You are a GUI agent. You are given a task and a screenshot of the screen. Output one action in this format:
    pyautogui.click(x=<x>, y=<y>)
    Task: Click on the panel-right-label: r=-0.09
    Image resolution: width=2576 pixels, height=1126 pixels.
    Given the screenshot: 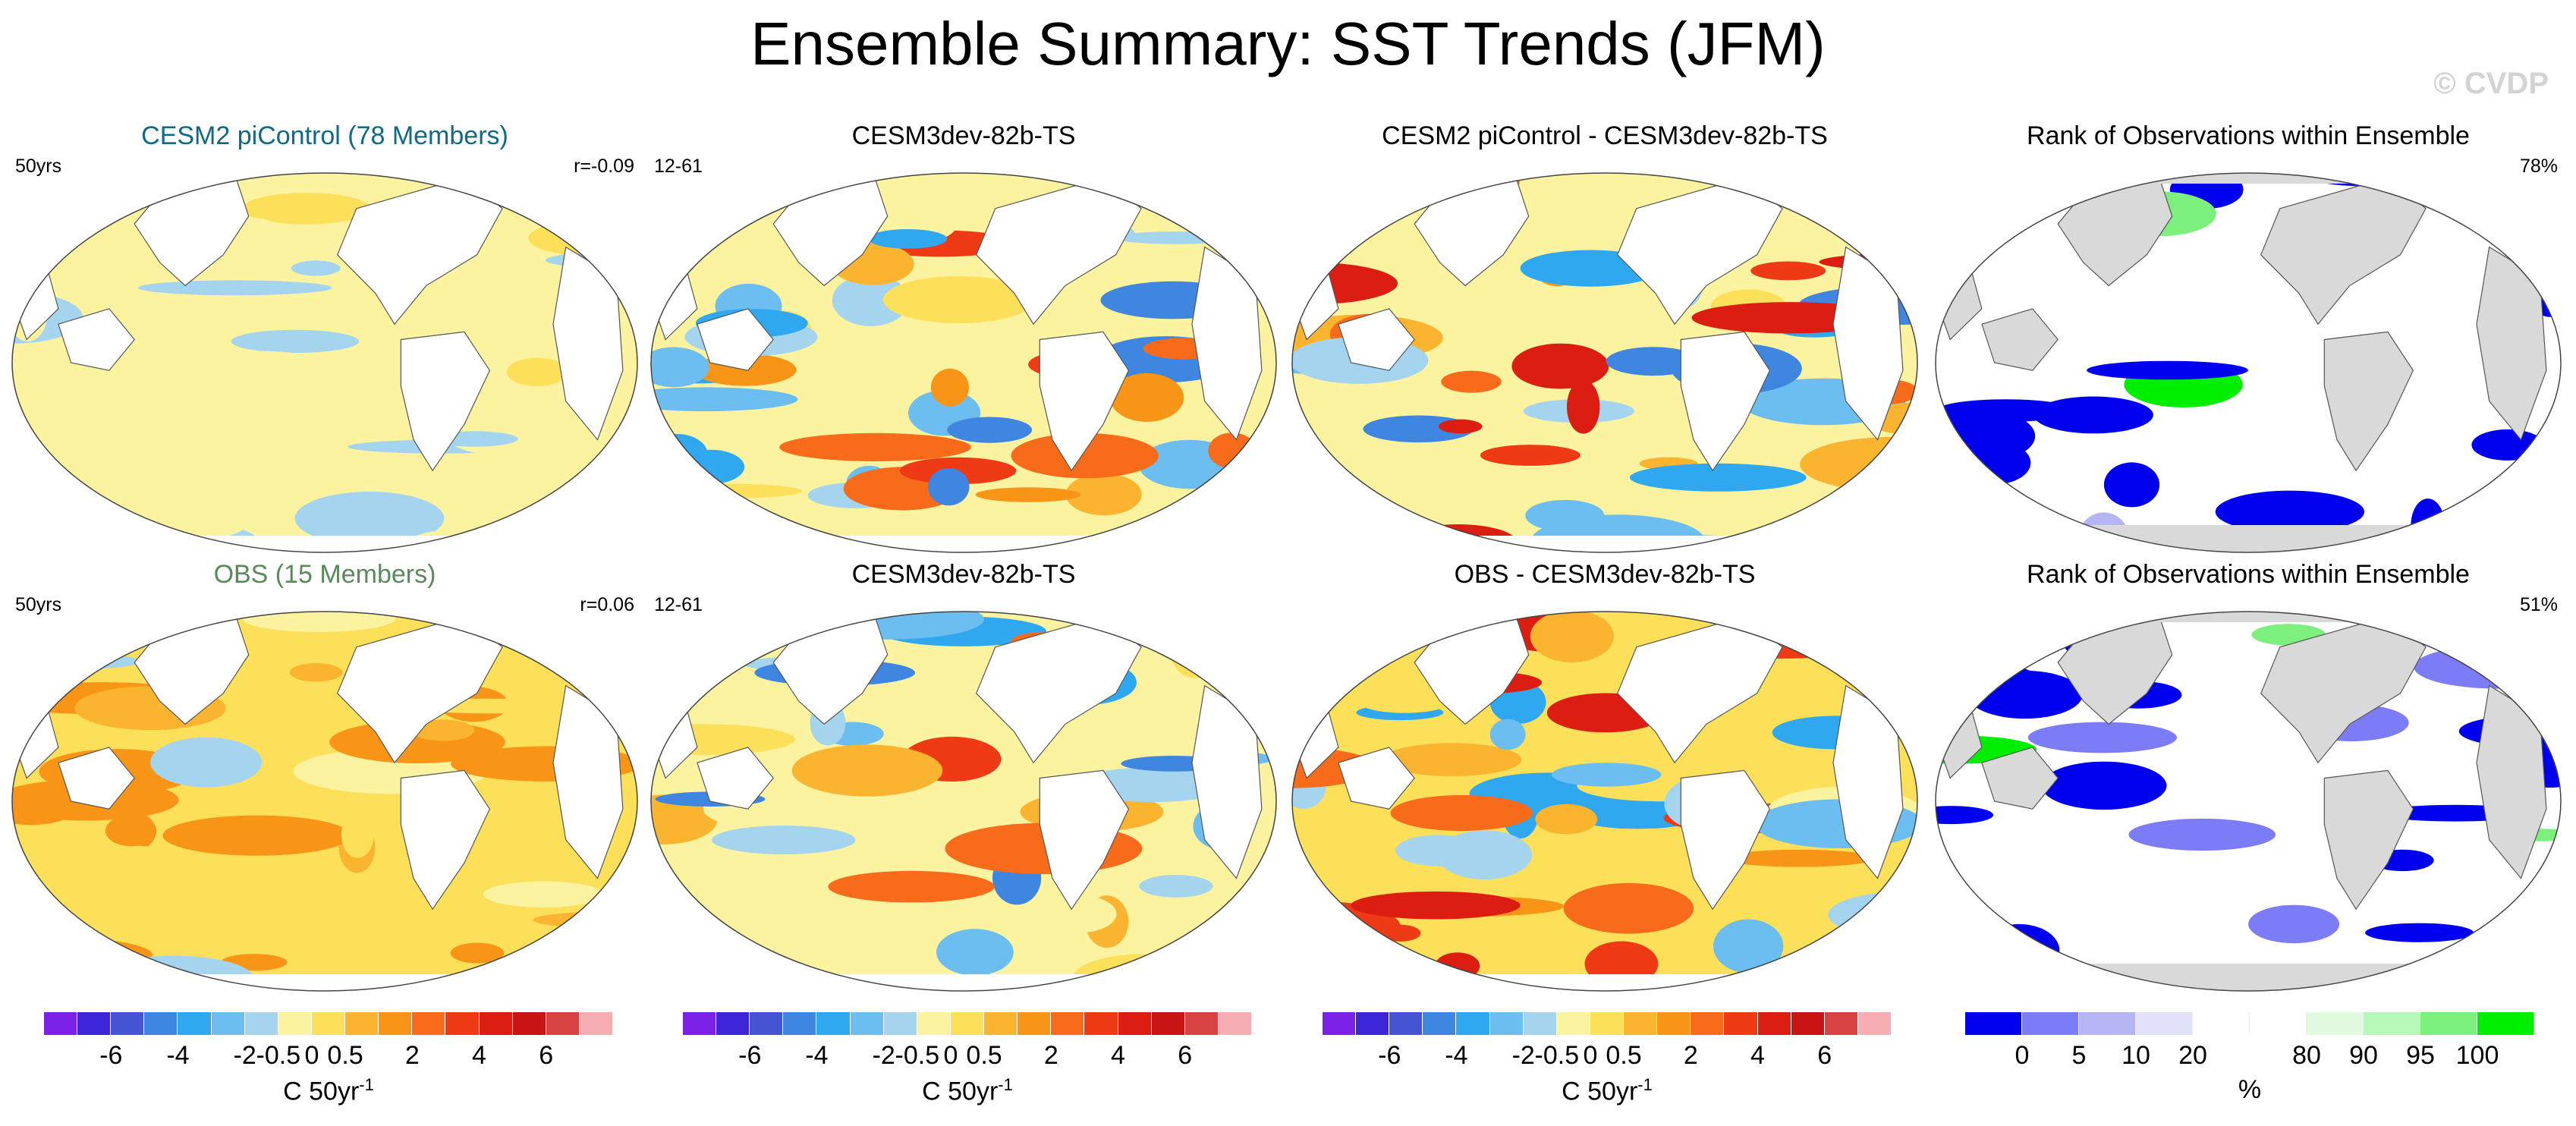 What is the action you would take?
    pyautogui.click(x=604, y=166)
    